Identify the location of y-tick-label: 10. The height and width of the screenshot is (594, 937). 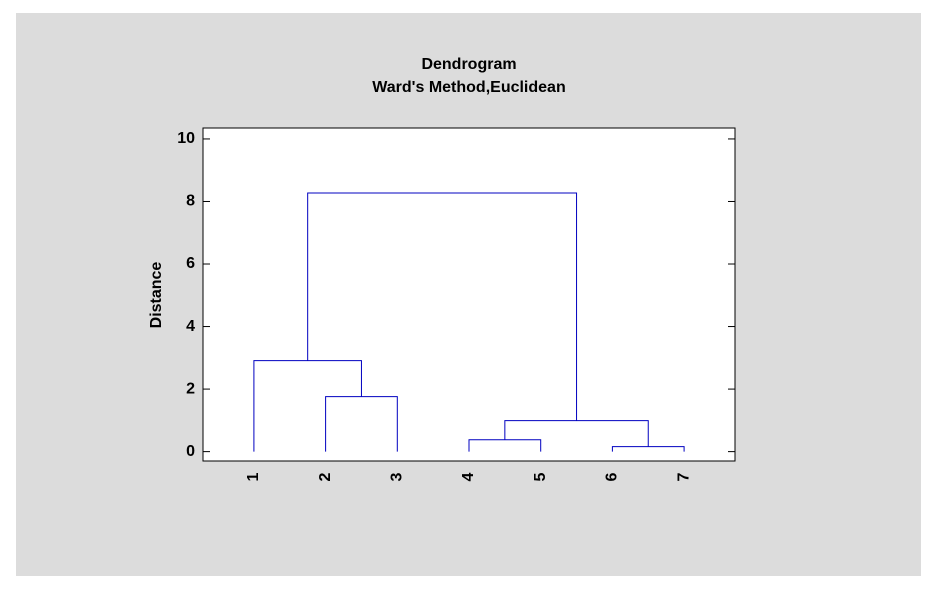
(186, 138).